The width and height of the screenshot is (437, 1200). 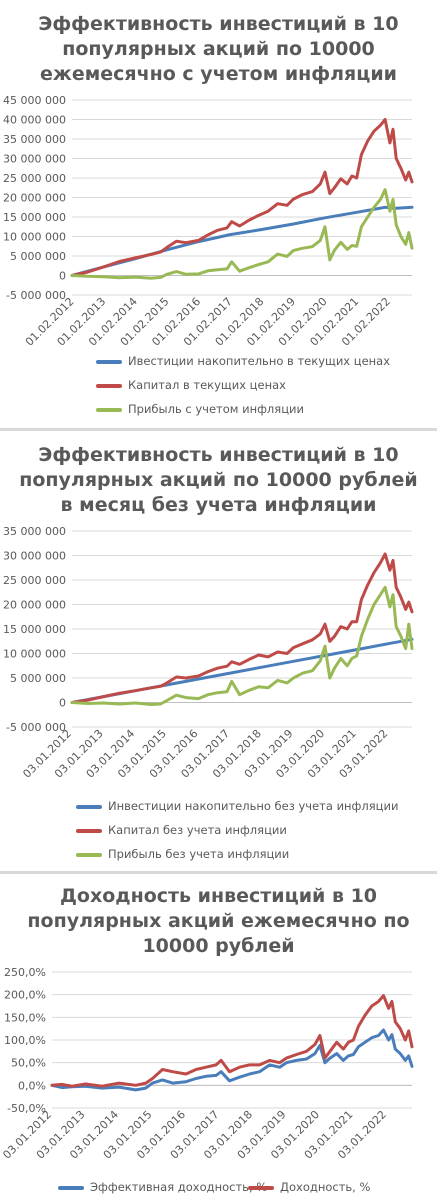 What do you see at coordinates (28, 1063) in the screenshot?
I see `y-tick-label: 50,0%` at bounding box center [28, 1063].